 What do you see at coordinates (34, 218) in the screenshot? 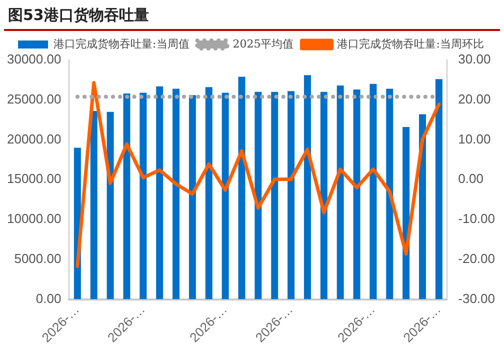
I see `y-tick-label: 10000.00` at bounding box center [34, 218].